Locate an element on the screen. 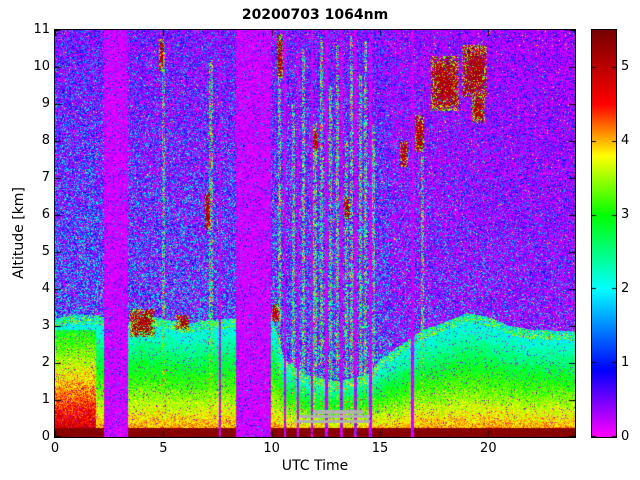  y-tick-label: 0 is located at coordinates (45, 436).